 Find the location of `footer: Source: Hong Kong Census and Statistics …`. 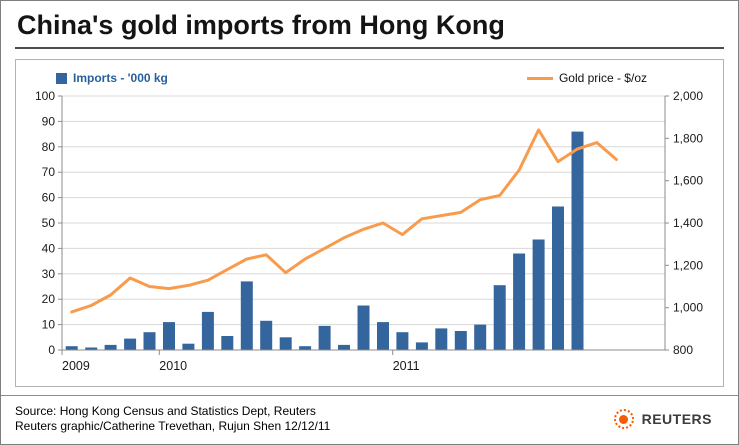

footer: Source: Hong Kong Census and Statistics … is located at coordinates (369, 415).